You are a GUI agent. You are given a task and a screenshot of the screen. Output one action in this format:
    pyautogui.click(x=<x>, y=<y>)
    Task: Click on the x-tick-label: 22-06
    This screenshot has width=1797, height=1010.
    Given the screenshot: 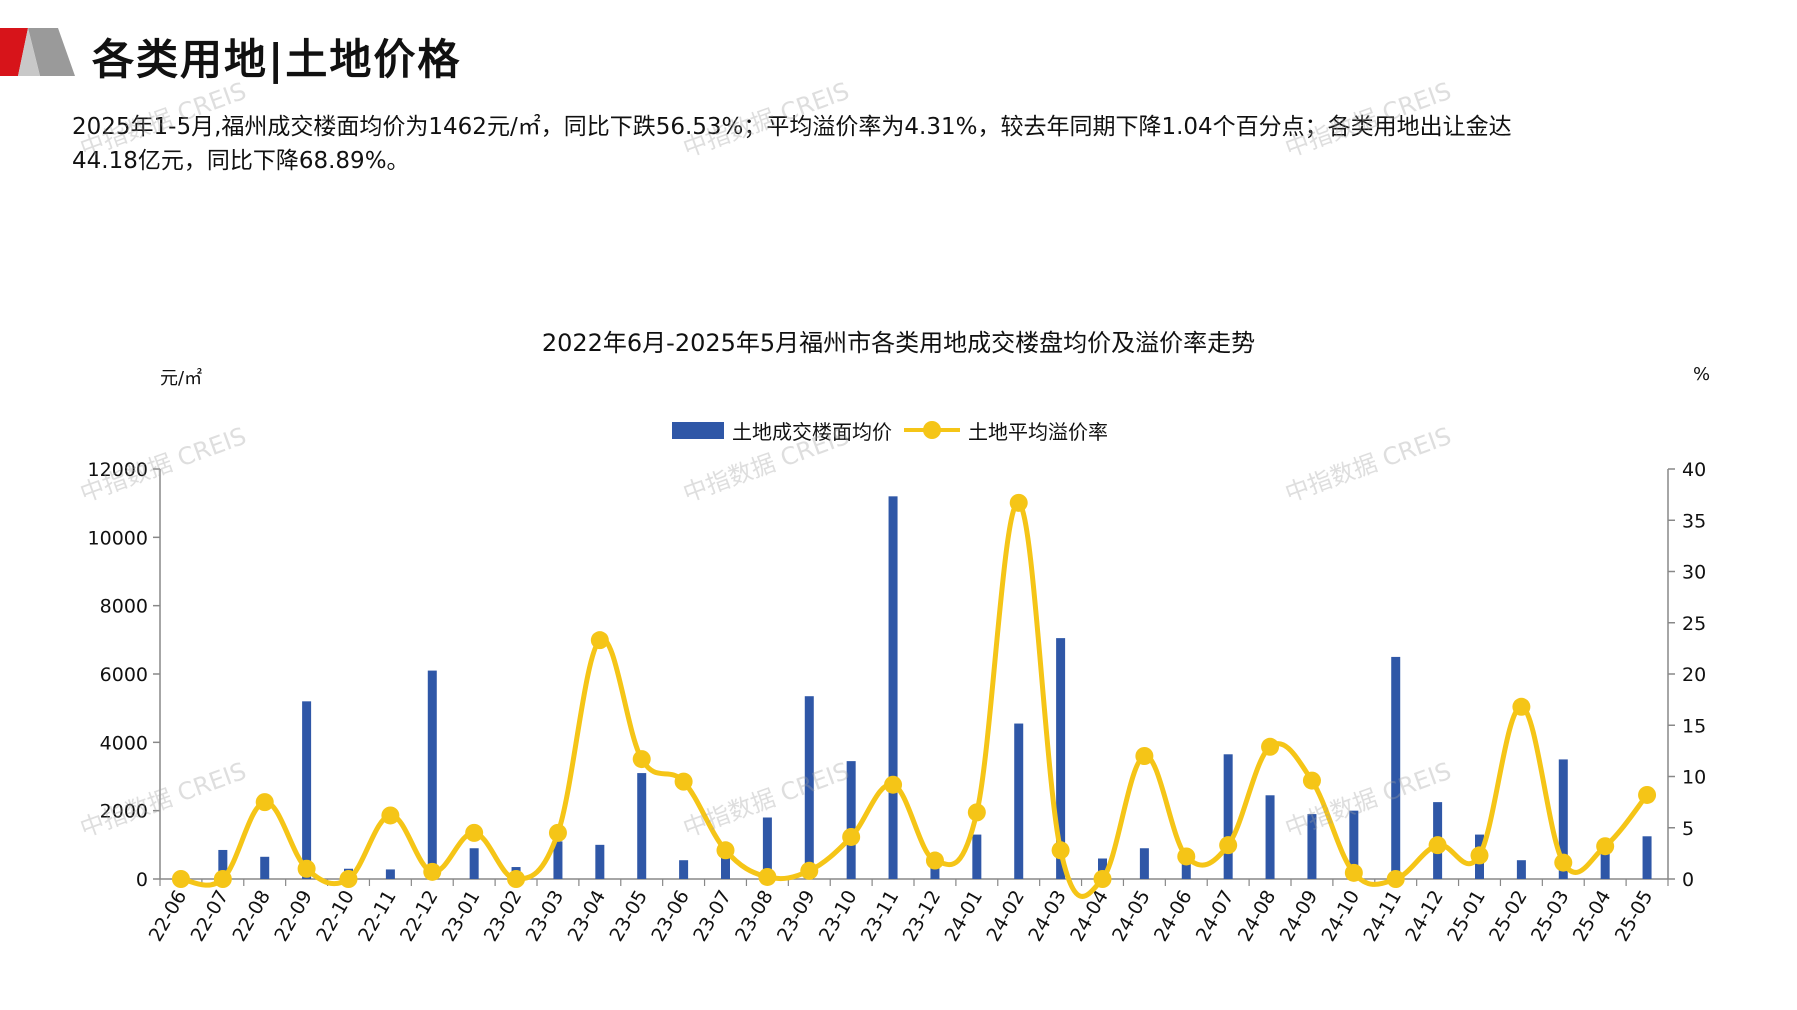 What is the action you would take?
    pyautogui.click(x=168, y=916)
    